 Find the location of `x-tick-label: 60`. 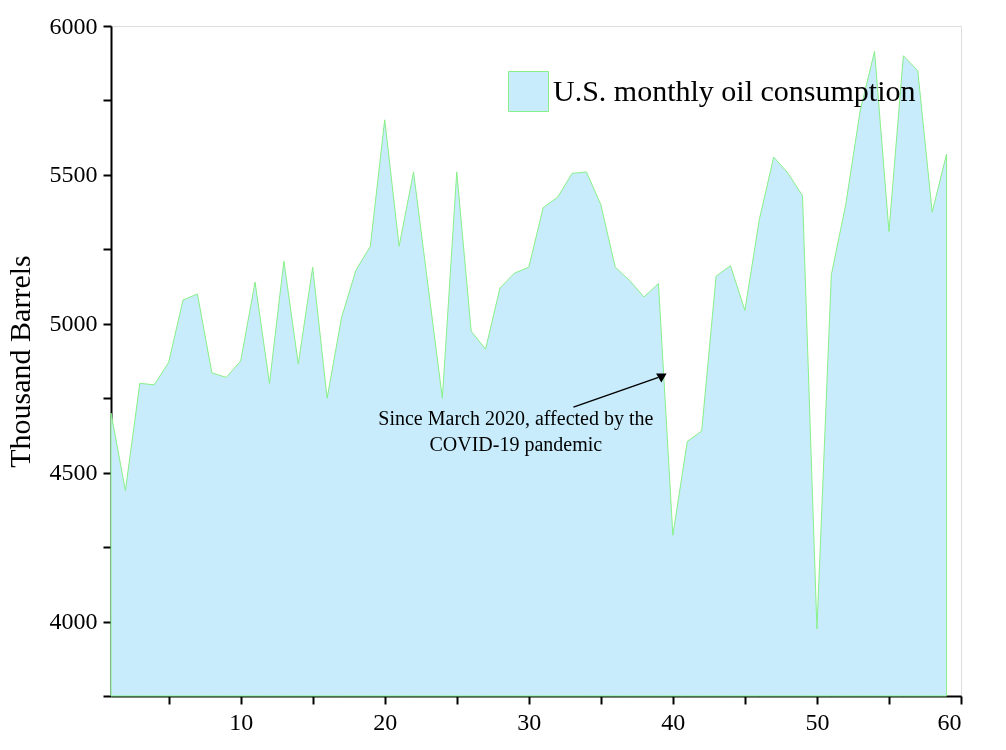

x-tick-label: 60 is located at coordinates (949, 721).